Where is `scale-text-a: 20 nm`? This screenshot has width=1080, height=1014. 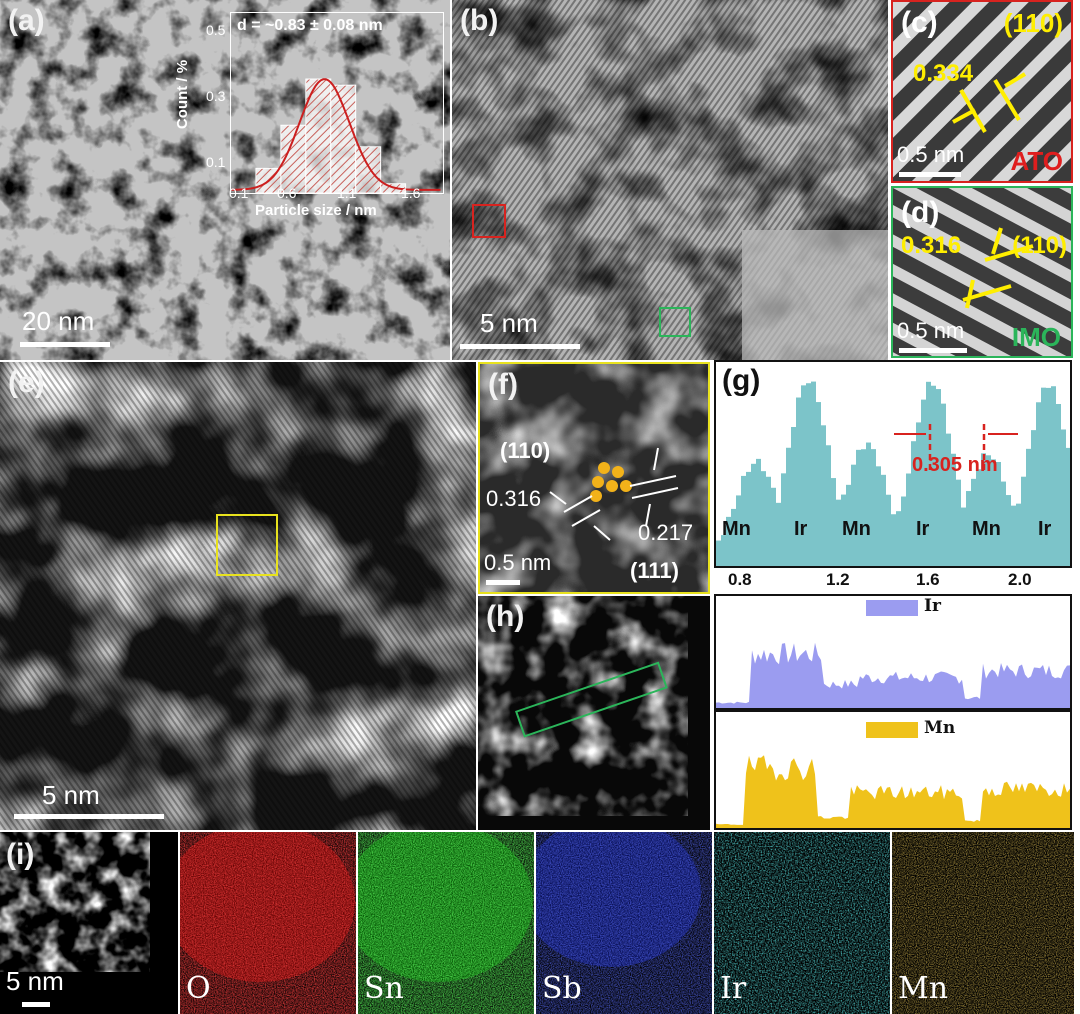
scale-text-a: 20 nm is located at coordinates (58, 321).